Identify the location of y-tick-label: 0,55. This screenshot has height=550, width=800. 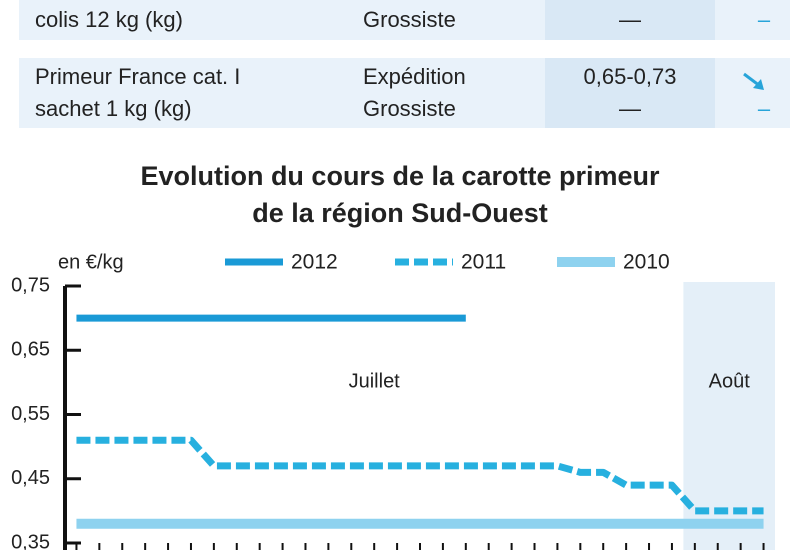
(30, 414).